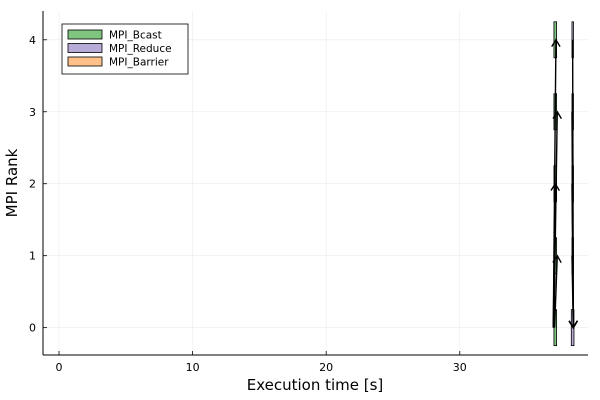 The height and width of the screenshot is (400, 600). I want to click on legend-label: MPI_Bcast, so click(135, 36).